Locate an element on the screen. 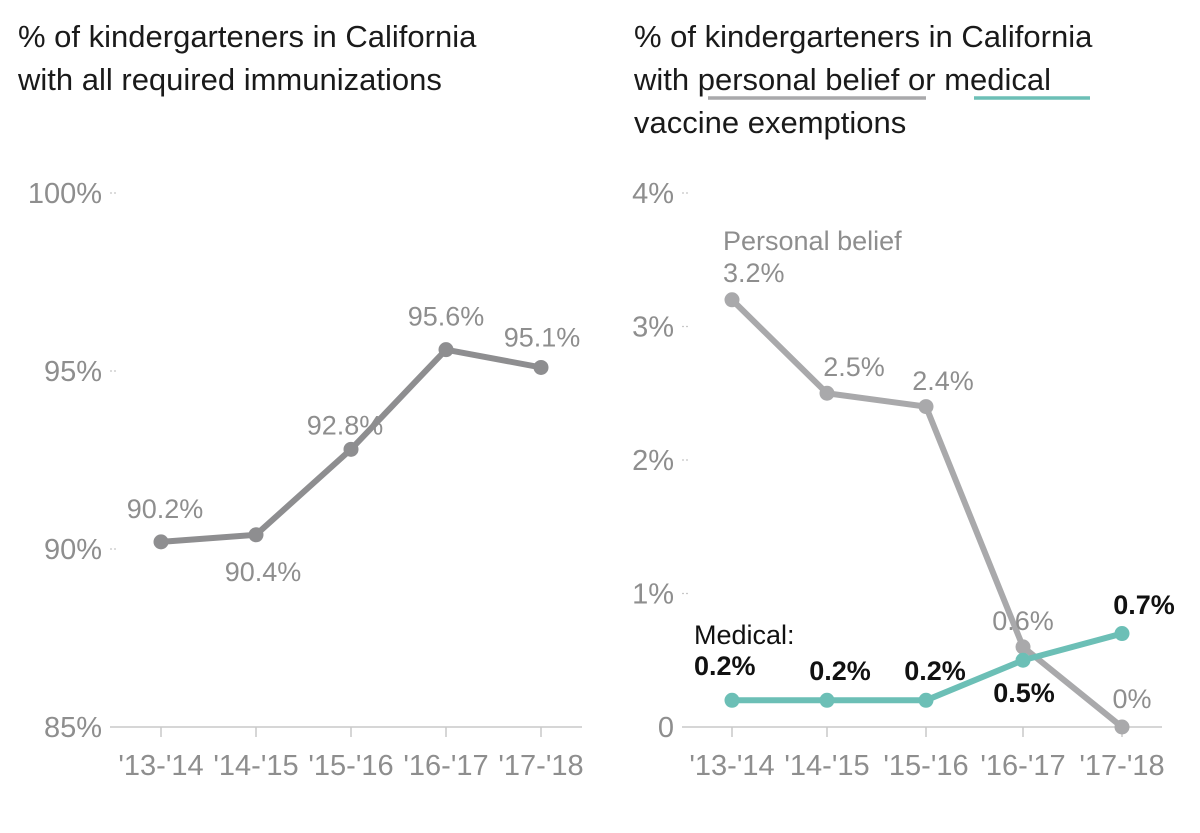  title-prefix: with is located at coordinates (665, 79).